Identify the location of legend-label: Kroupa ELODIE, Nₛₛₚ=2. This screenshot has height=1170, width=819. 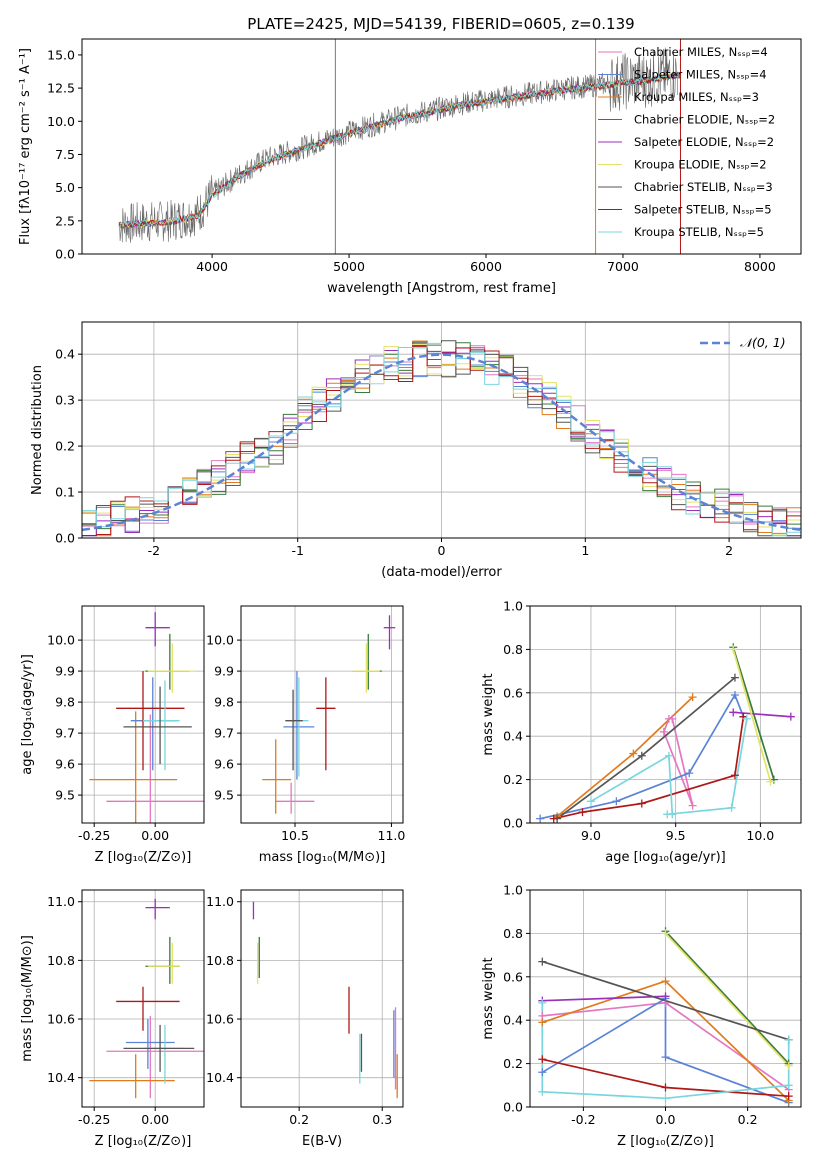
(700, 165).